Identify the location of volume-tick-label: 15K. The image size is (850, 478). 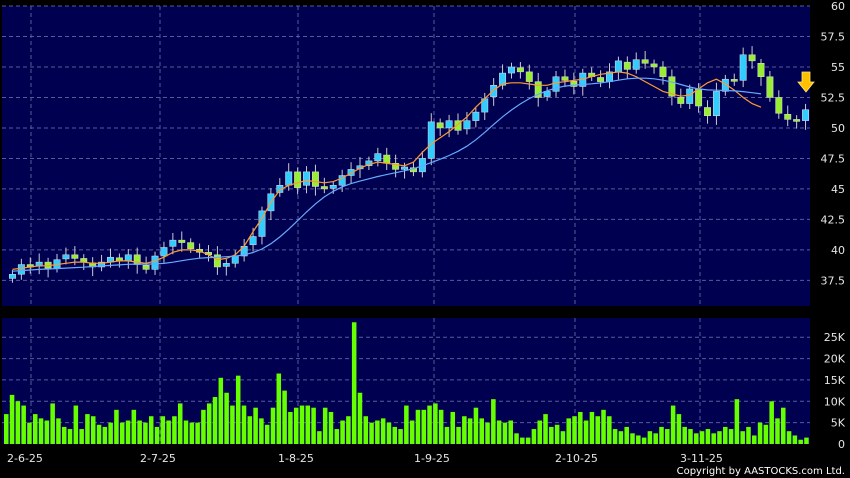
(835, 380).